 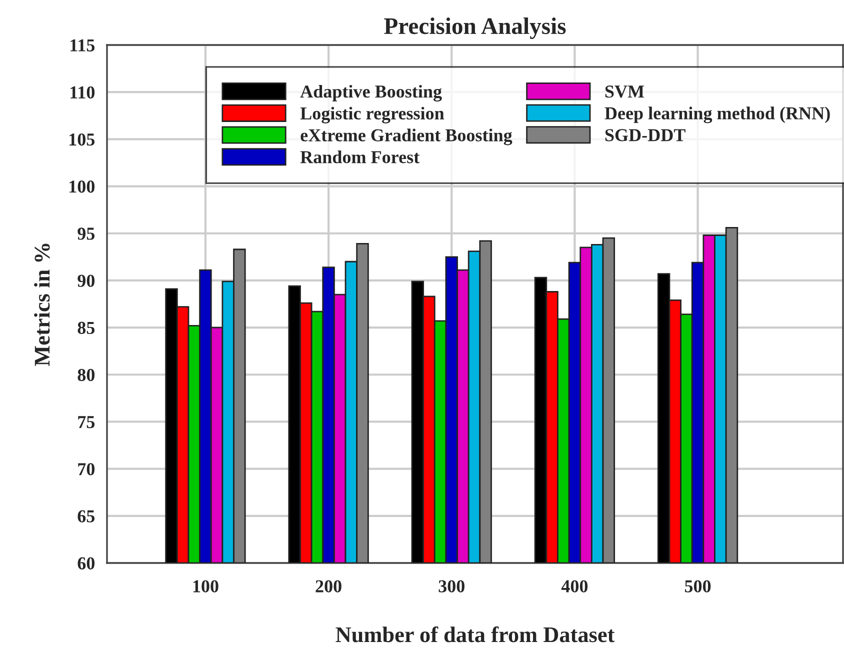 What do you see at coordinates (475, 28) in the screenshot?
I see `chart-title: Precision Analysis` at bounding box center [475, 28].